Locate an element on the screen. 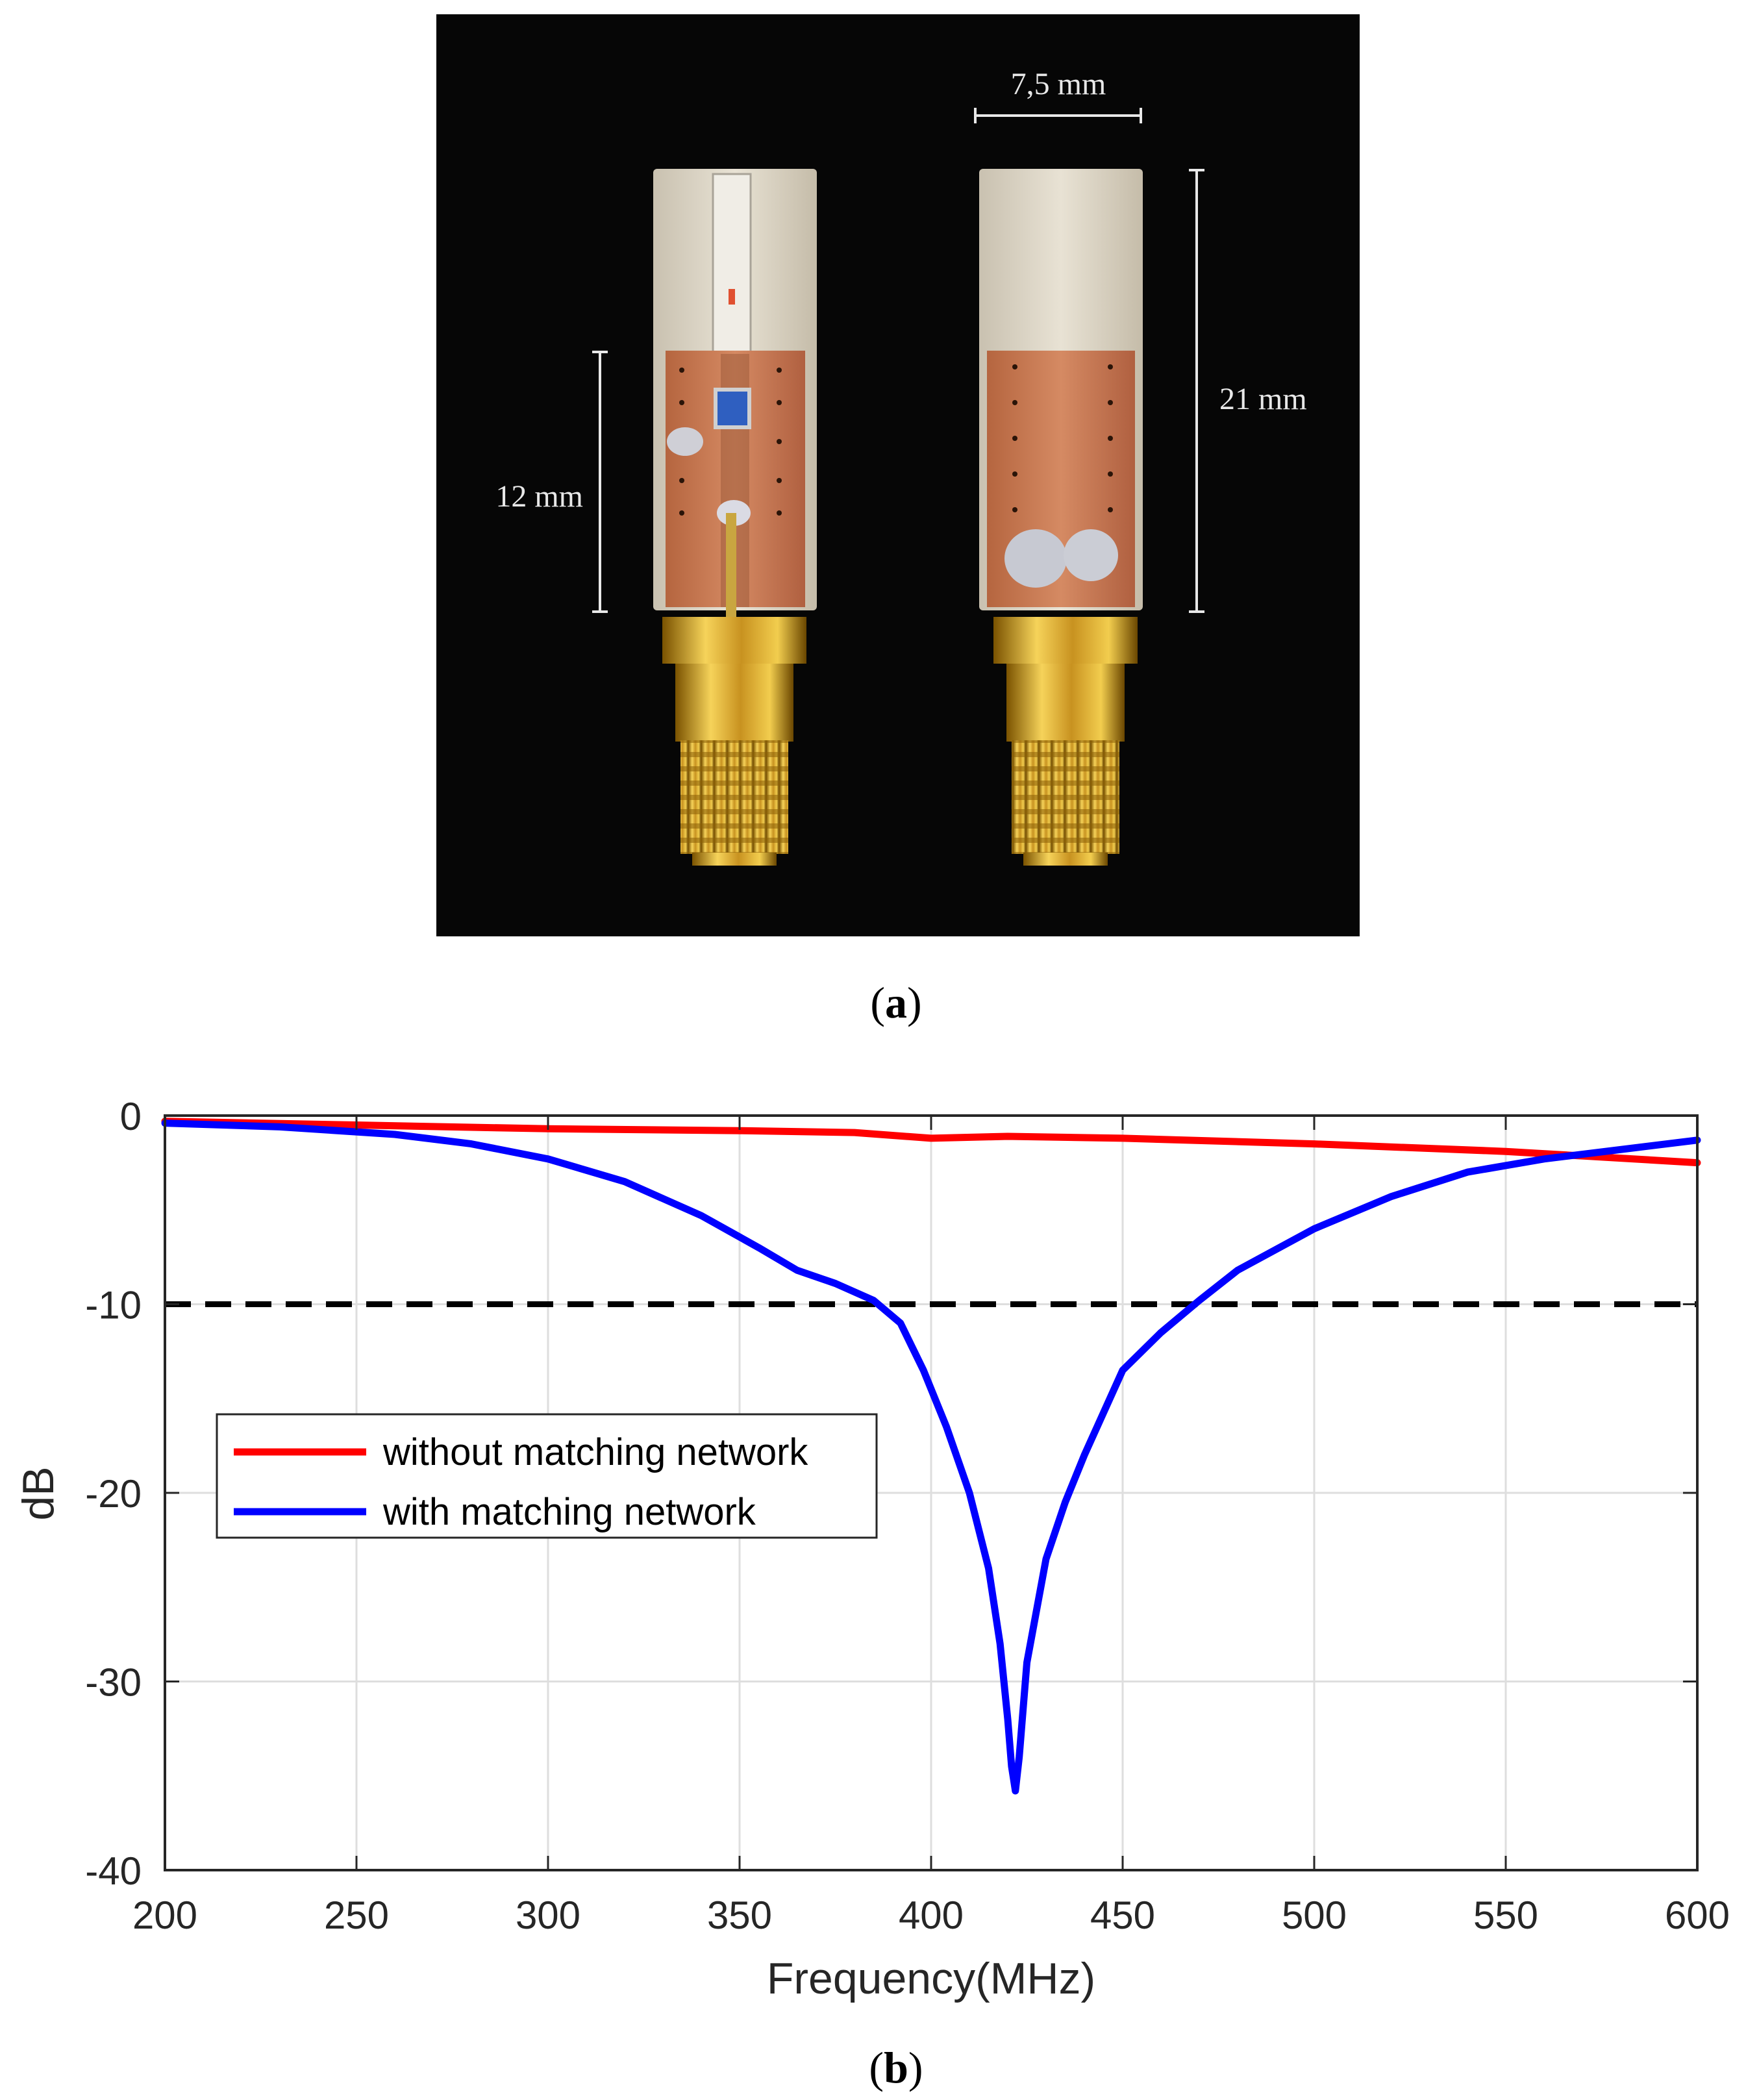 This screenshot has width=1746, height=2100. x-tick-label: 550 is located at coordinates (1505, 1915).